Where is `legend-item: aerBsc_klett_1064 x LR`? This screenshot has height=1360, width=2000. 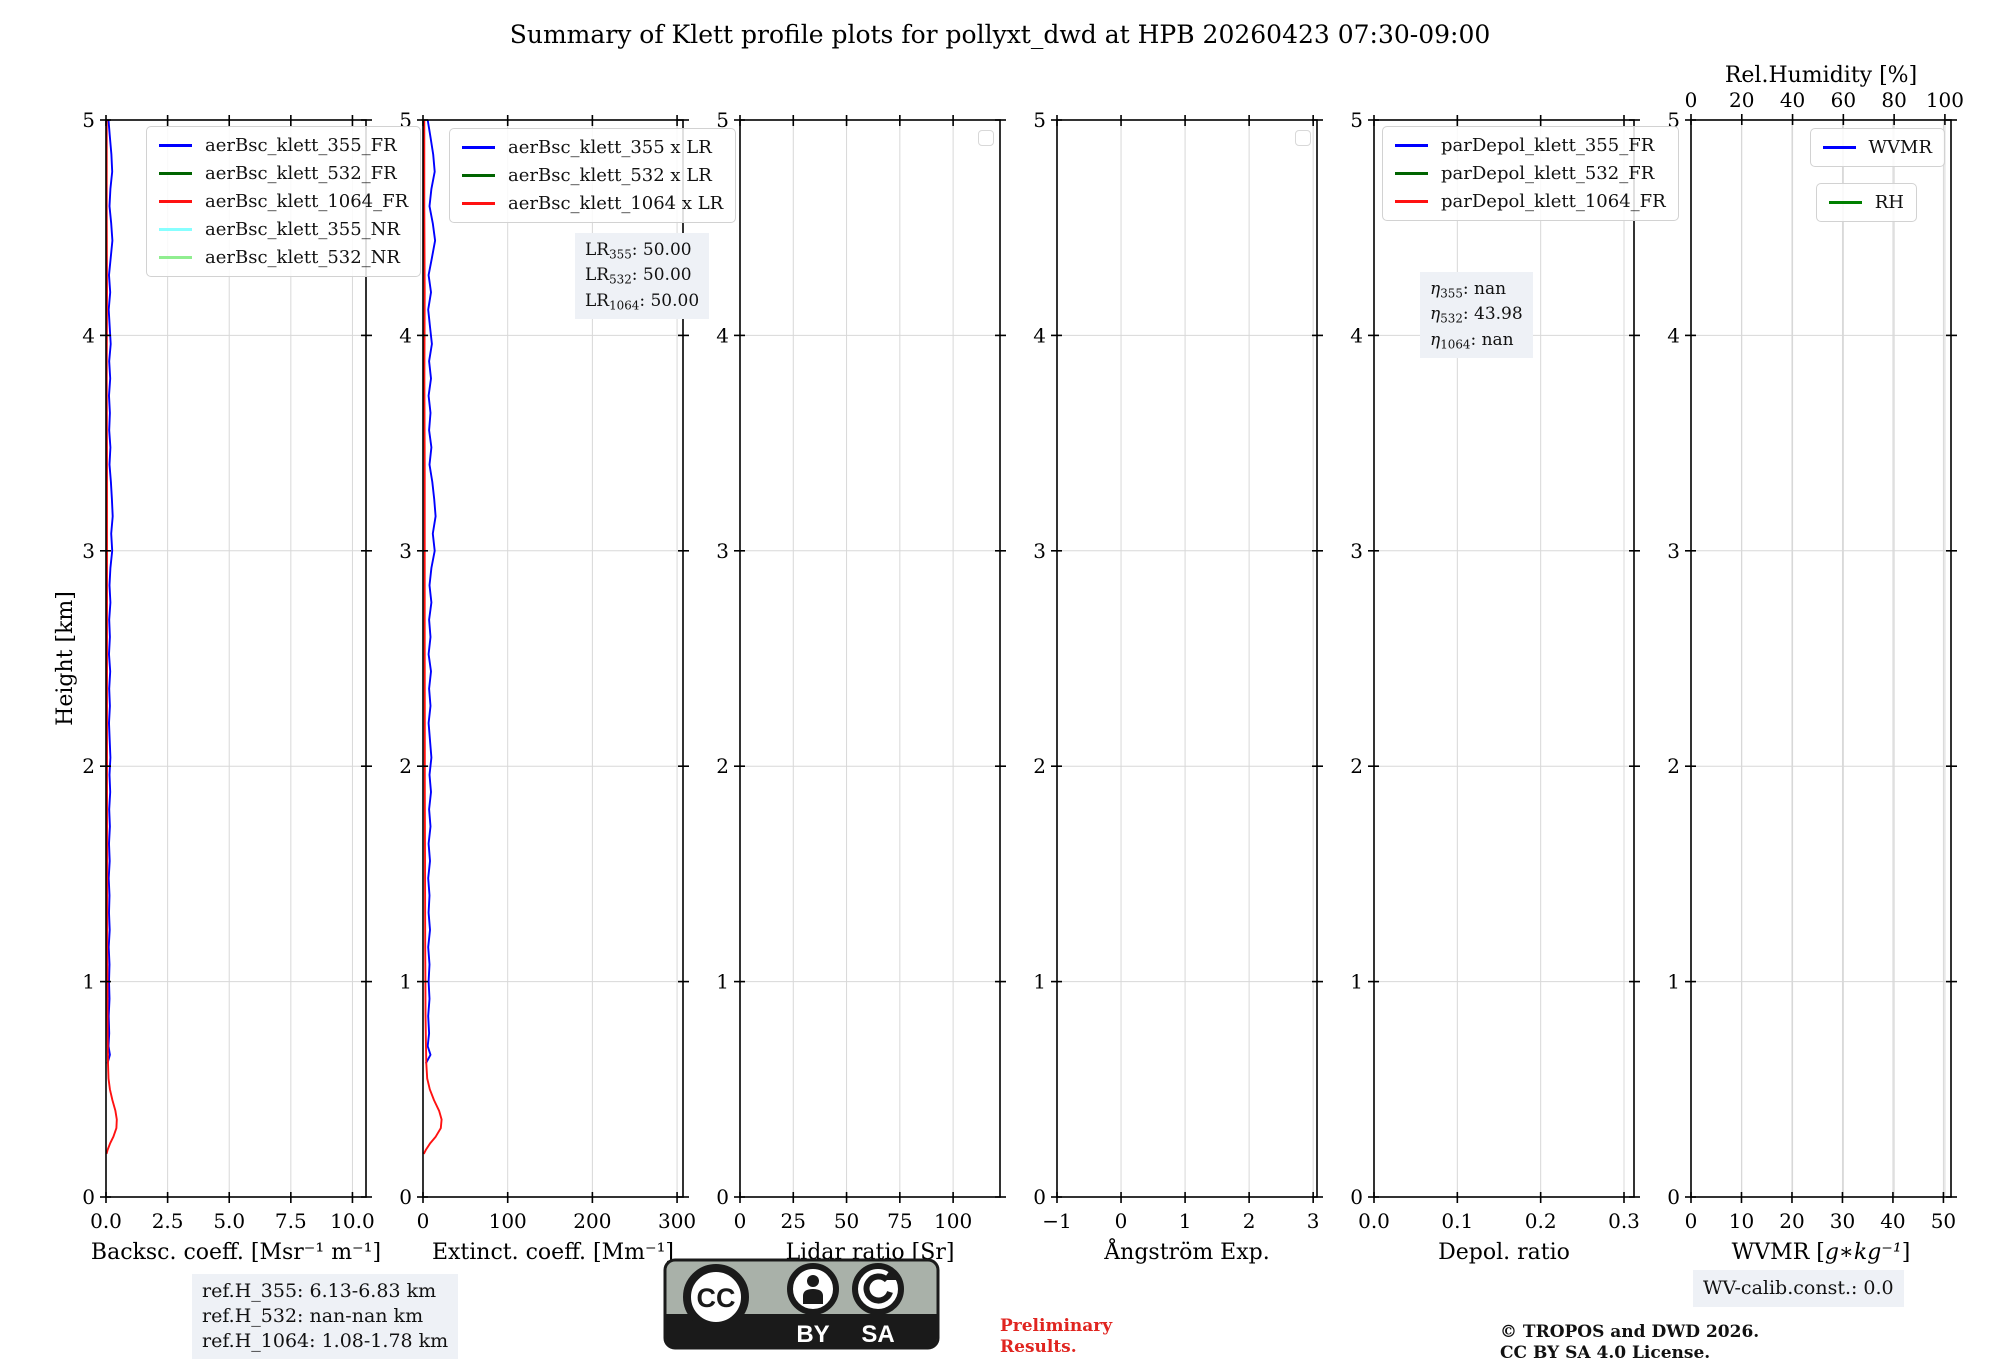 legend-item: aerBsc_klett_1064 x LR is located at coordinates (592, 203).